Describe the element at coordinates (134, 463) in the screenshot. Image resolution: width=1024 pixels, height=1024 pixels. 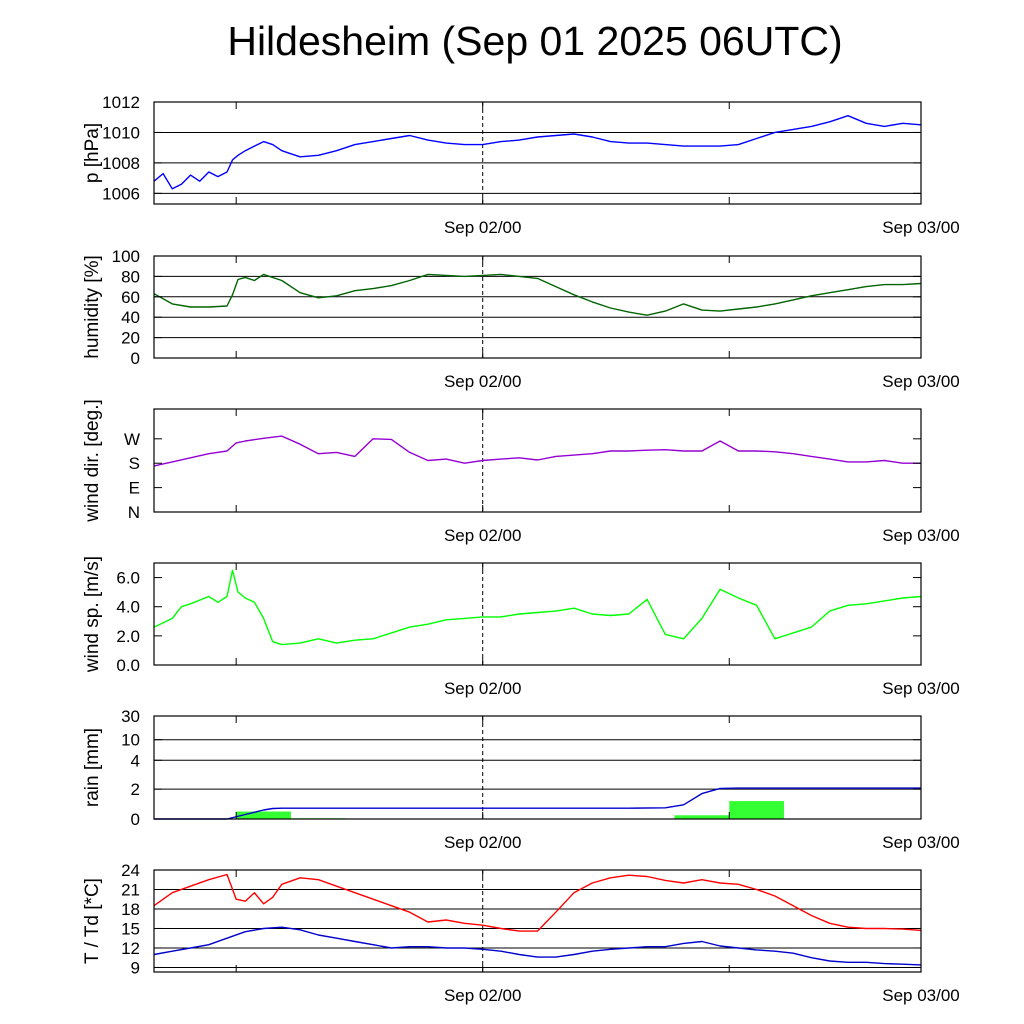
I see `y-tick-label: S` at that location.